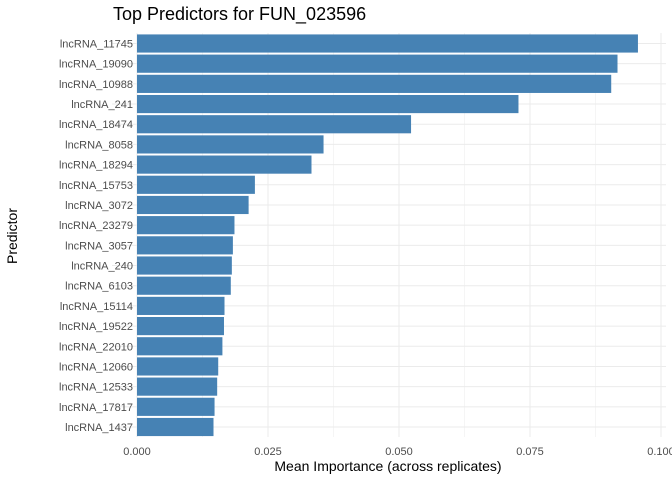  What do you see at coordinates (96, 388) in the screenshot?
I see `y-tick-label: lncRNA_12533` at bounding box center [96, 388].